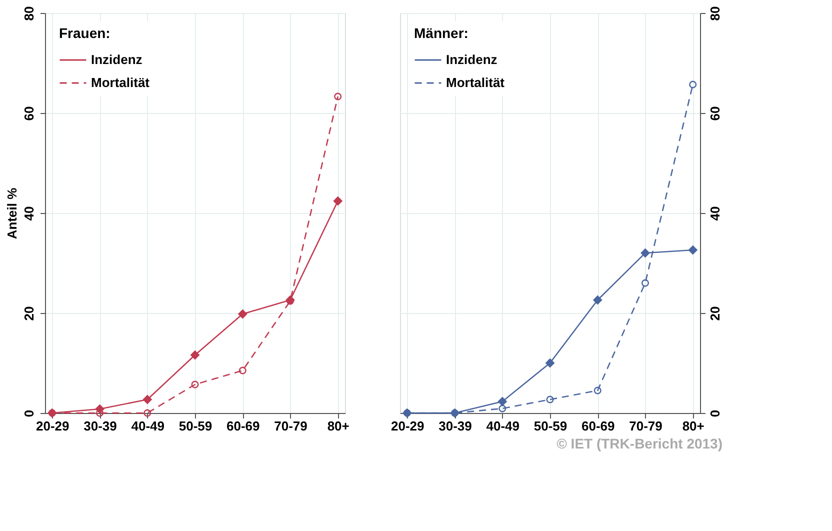 The image size is (832, 531). Describe the element at coordinates (84, 33) in the screenshot. I see `legend-title: Frauen:` at that location.